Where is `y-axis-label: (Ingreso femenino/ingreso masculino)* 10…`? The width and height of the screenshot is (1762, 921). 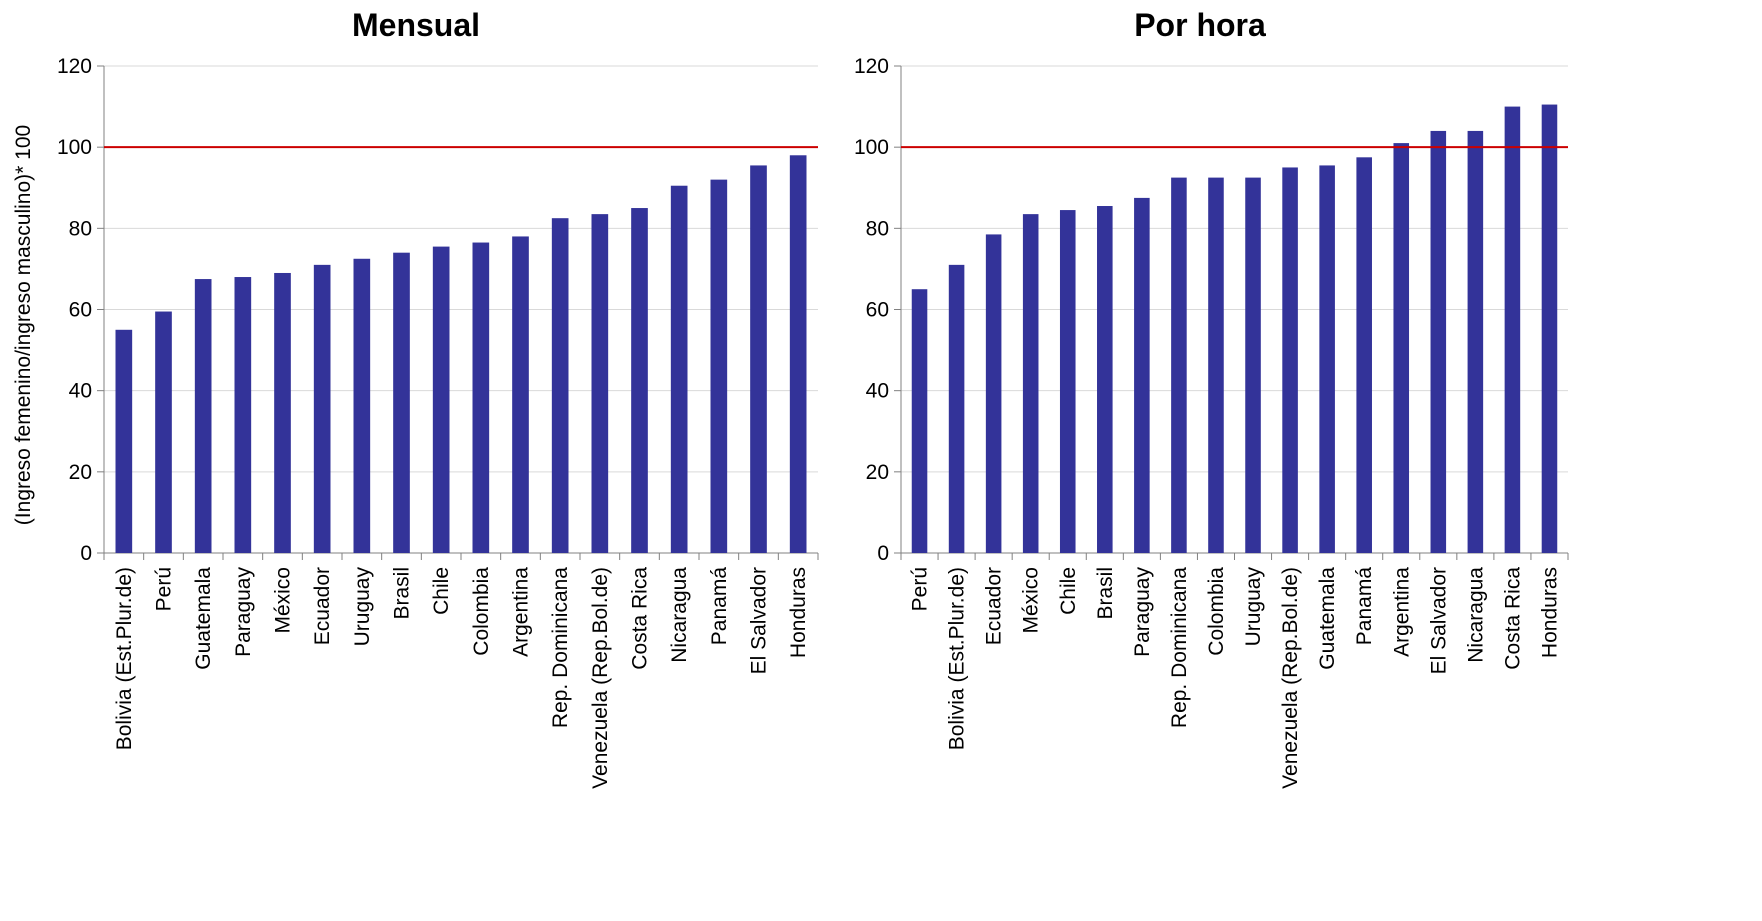 y-axis-label: (Ingreso femenino/ingreso masculino)* 10… is located at coordinates (23, 325).